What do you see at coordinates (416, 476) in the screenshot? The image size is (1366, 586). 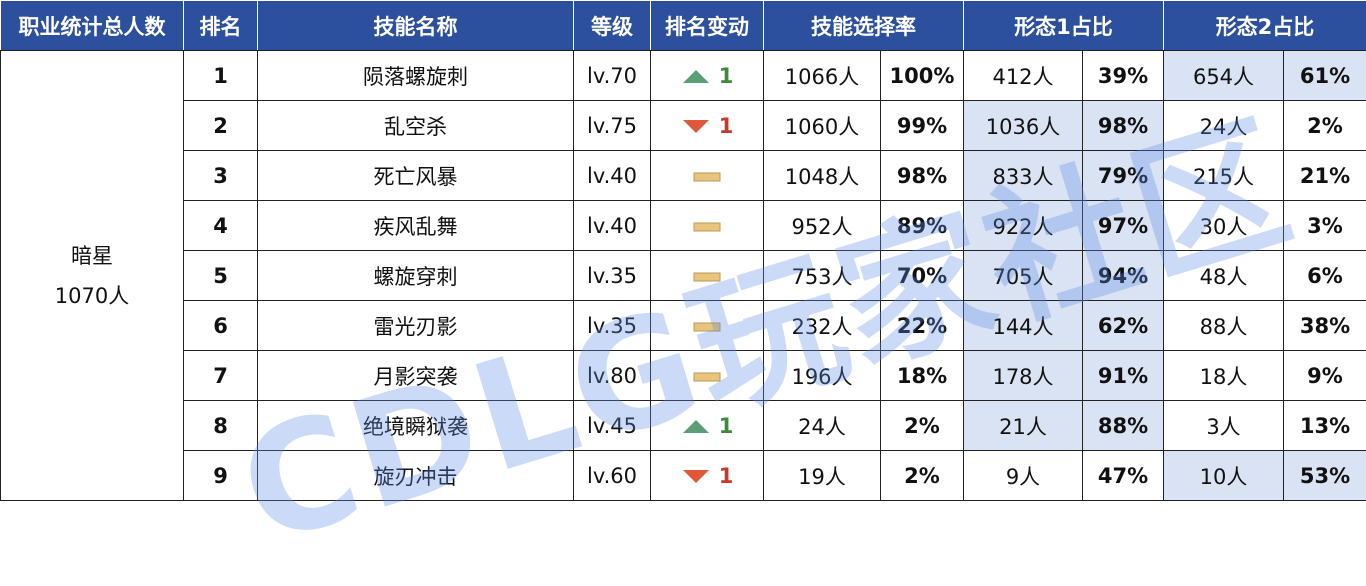 I see `skill-name: 旋刃冲击` at bounding box center [416, 476].